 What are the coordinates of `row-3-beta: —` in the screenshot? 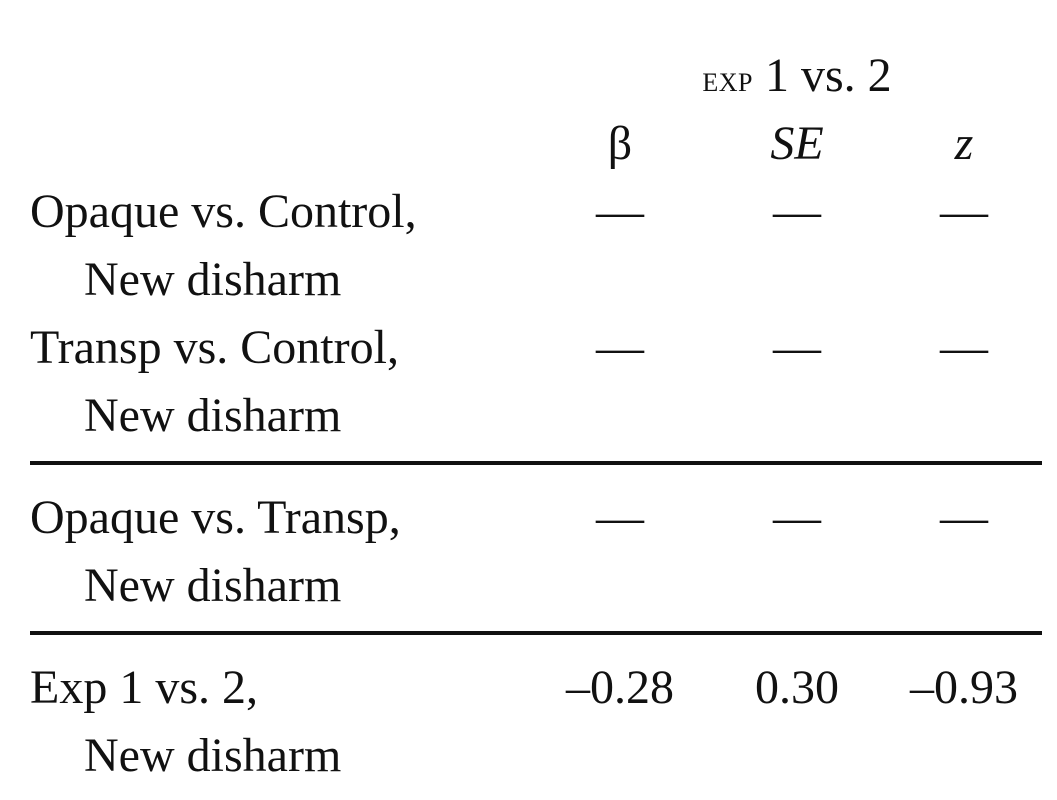 It's located at (620, 517).